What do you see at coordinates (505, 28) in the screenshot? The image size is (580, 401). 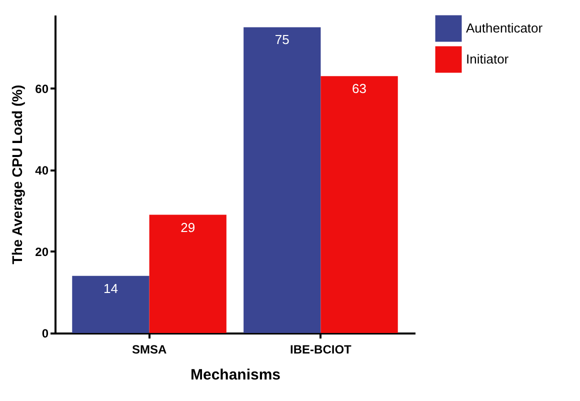 I see `legend-label: Authenticator` at bounding box center [505, 28].